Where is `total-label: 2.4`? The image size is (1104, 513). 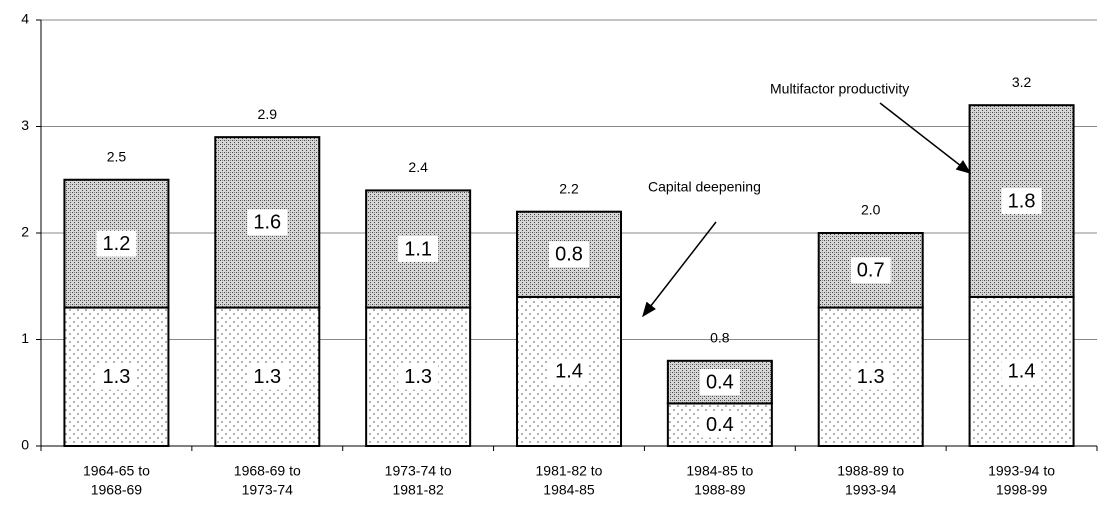 total-label: 2.4 is located at coordinates (418, 167).